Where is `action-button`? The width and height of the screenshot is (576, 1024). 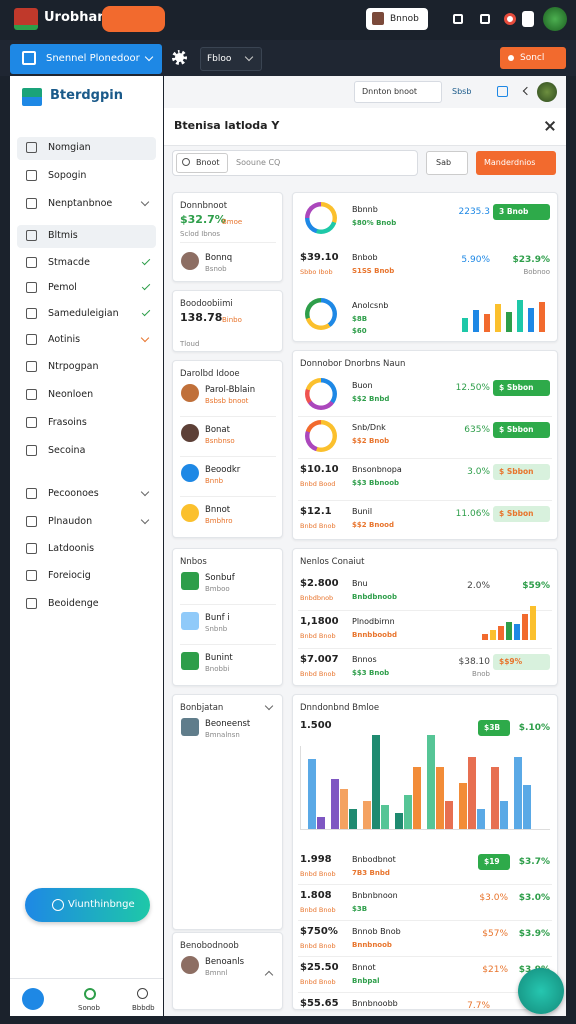 action-button is located at coordinates (533, 58).